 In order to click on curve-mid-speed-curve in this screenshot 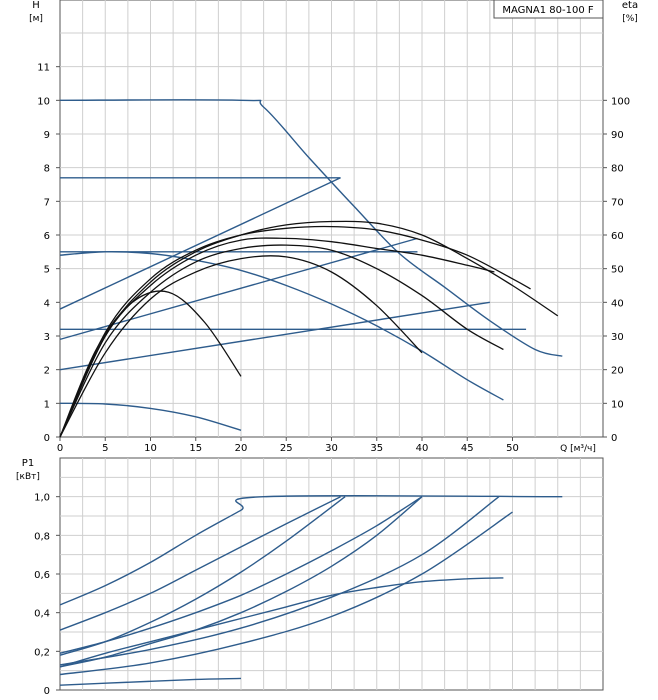, I will do `click(281, 326)`.